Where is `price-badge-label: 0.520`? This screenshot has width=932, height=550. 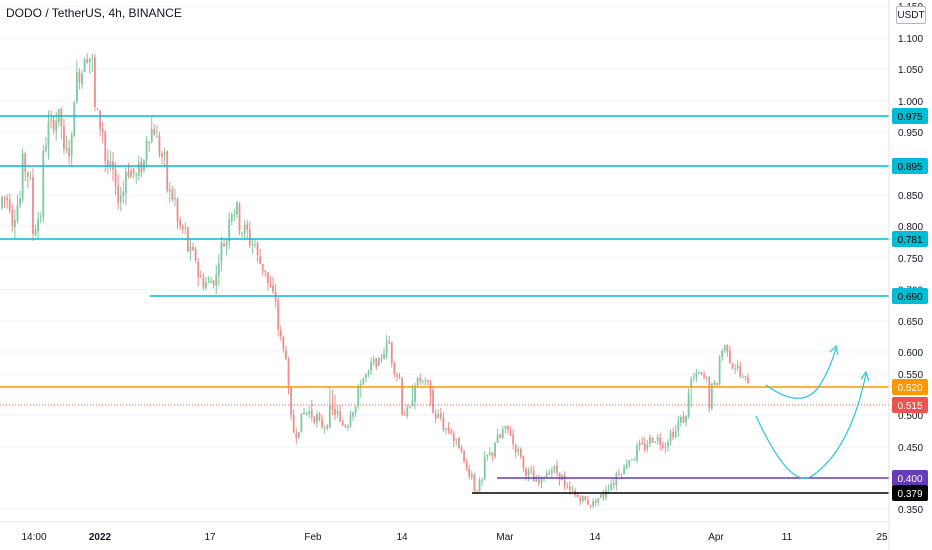
price-badge-label: 0.520 is located at coordinates (909, 388).